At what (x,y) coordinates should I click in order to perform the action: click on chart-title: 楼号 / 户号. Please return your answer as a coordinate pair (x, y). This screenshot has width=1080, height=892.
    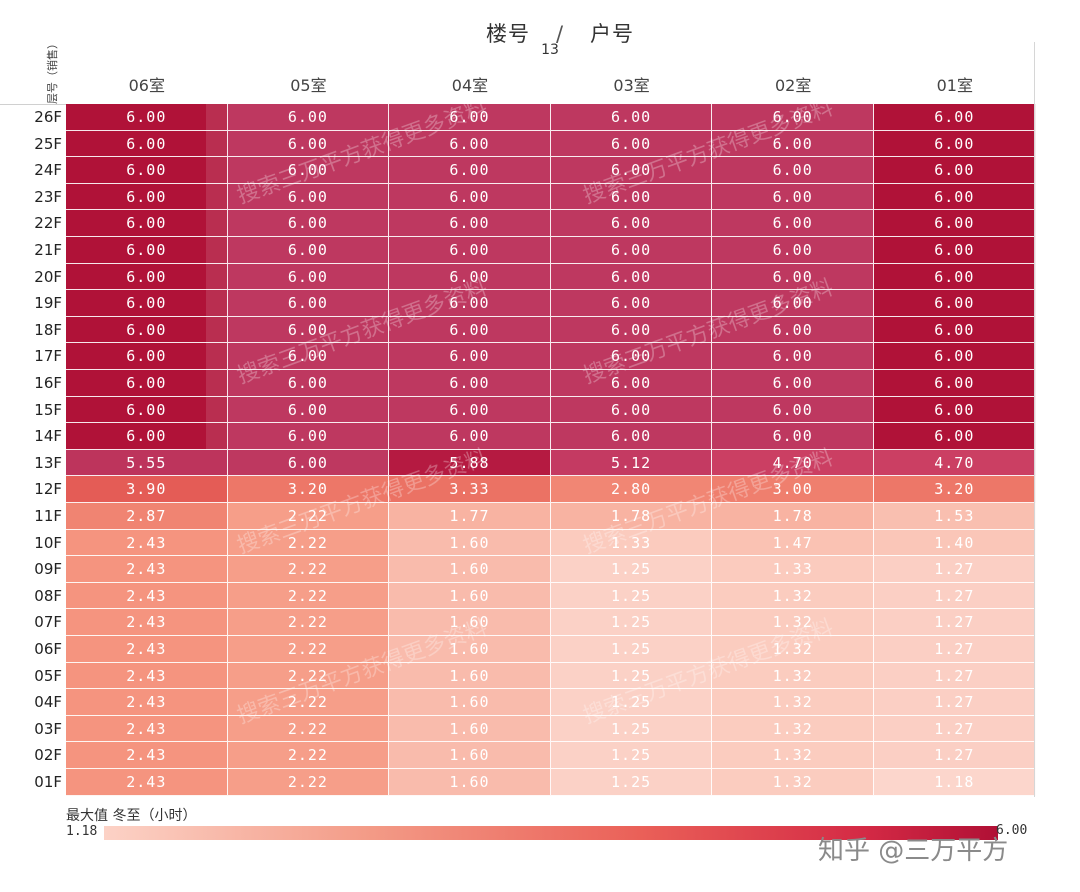
    Looking at the image, I should click on (560, 33).